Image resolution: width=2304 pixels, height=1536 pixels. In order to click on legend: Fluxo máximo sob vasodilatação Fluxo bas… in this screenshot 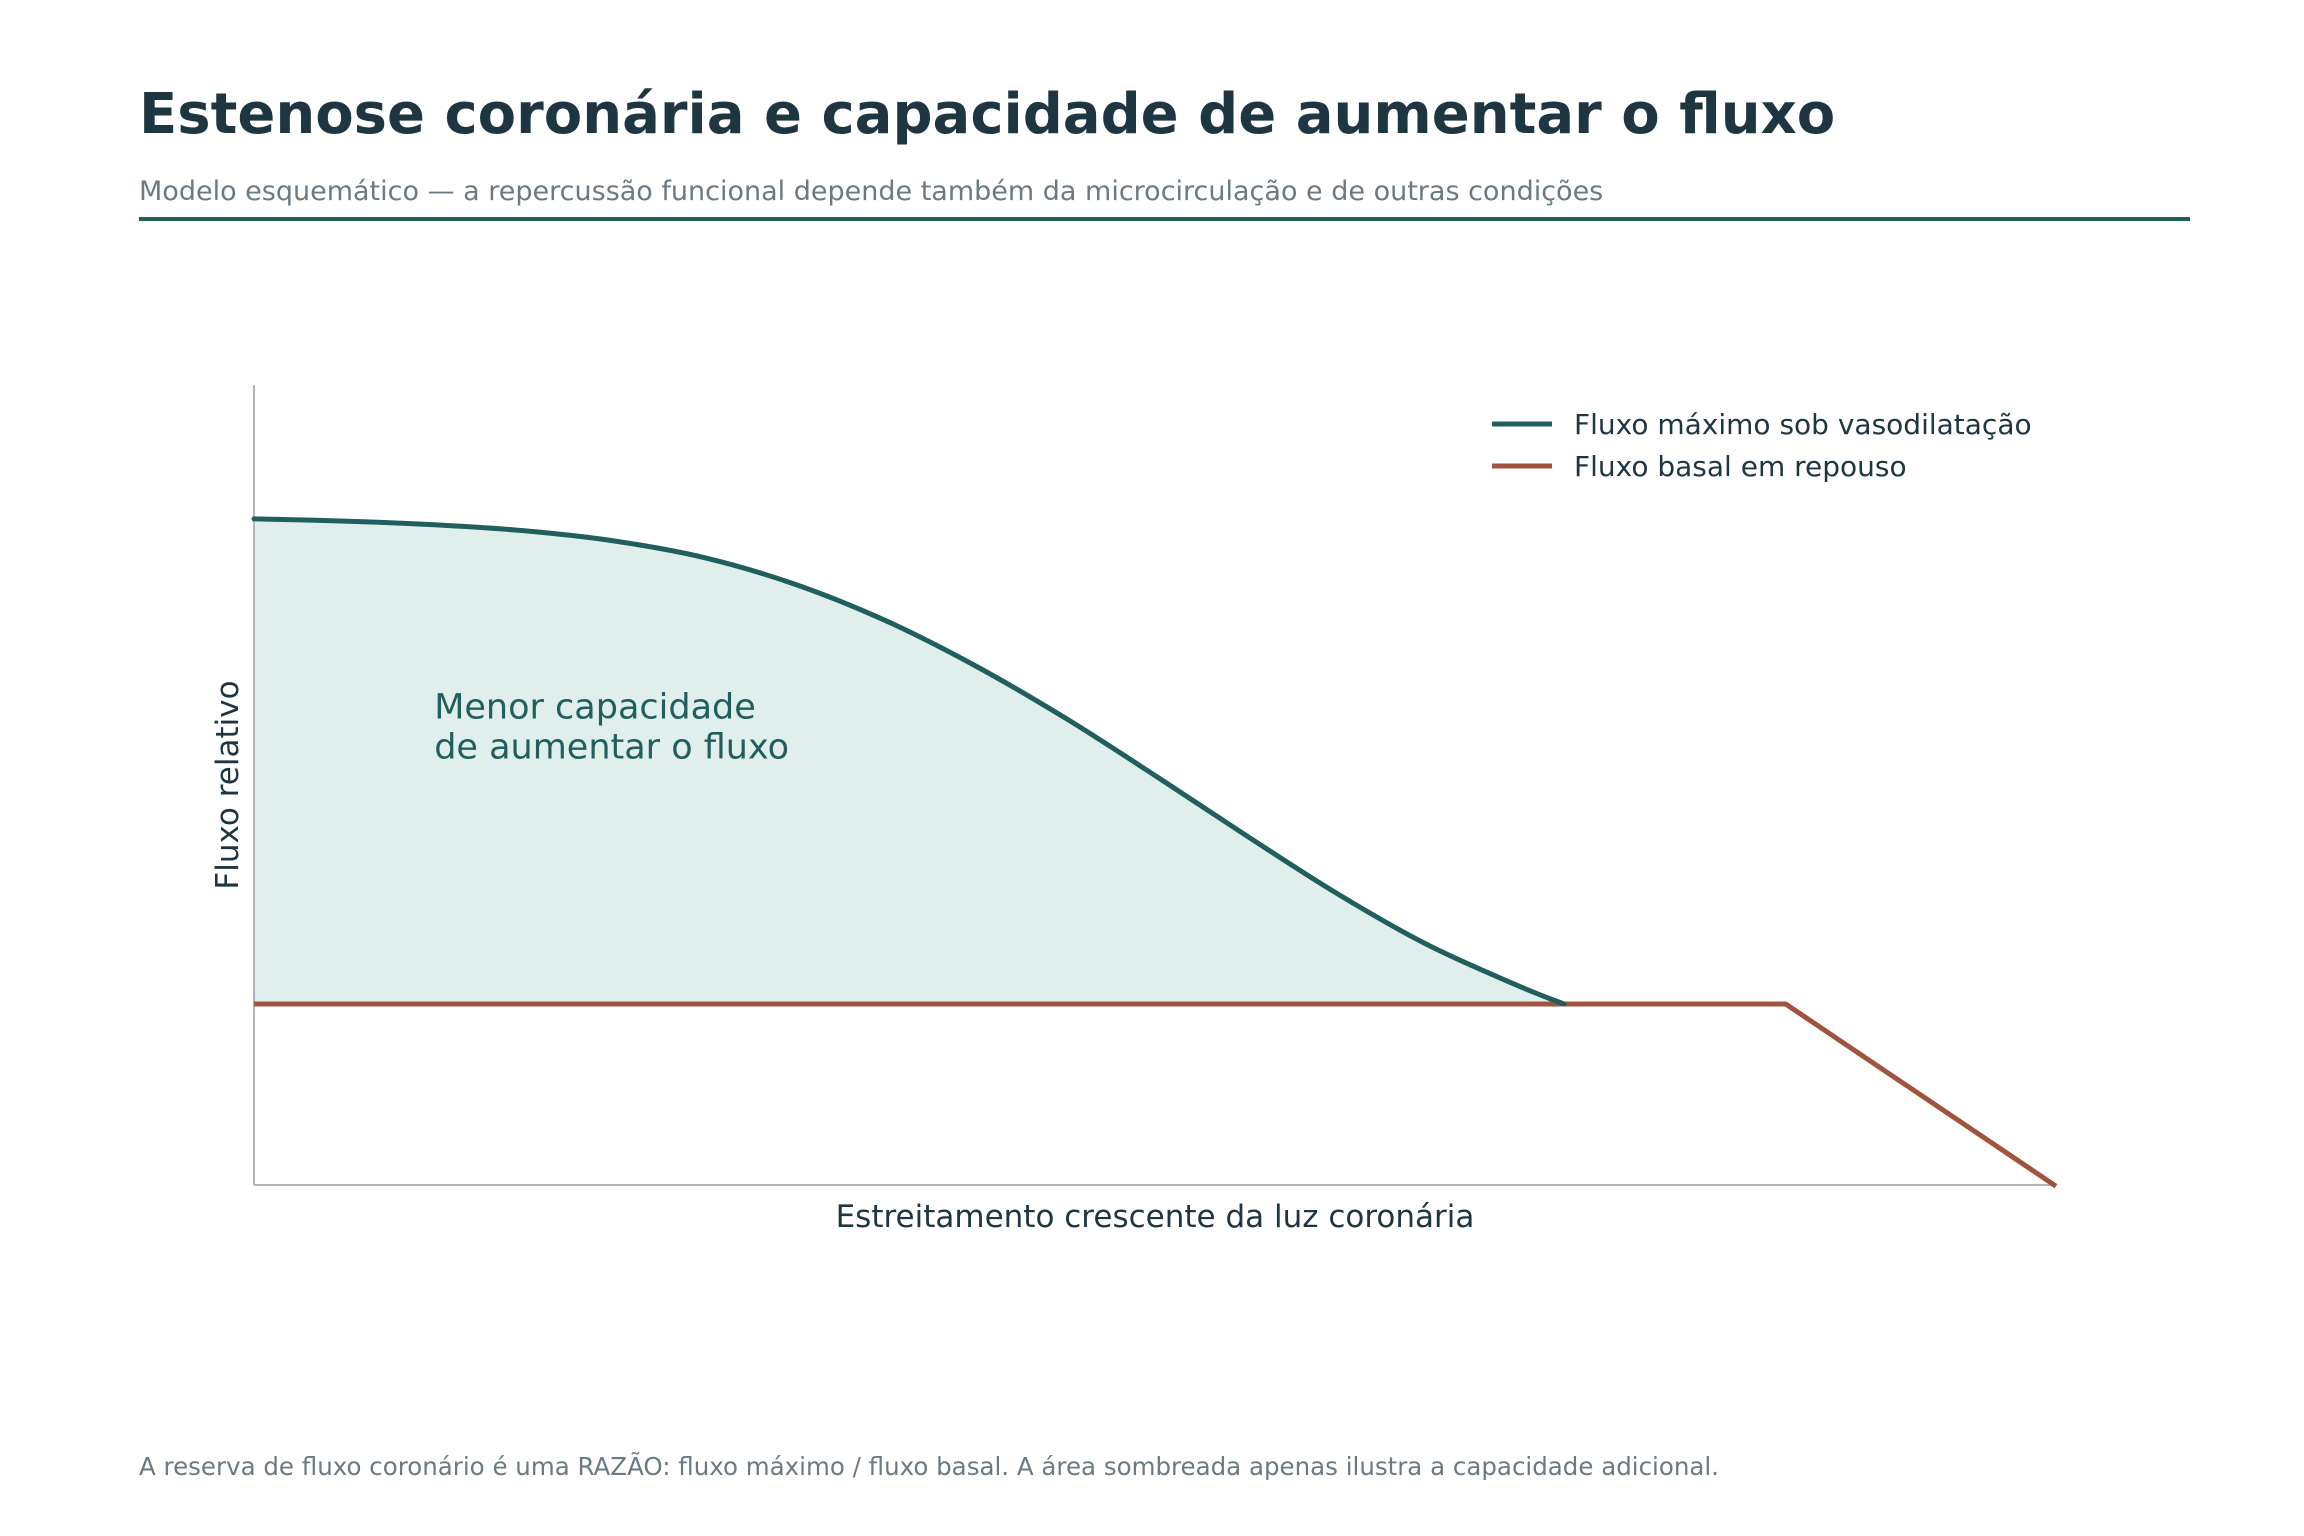, I will do `click(1762, 445)`.